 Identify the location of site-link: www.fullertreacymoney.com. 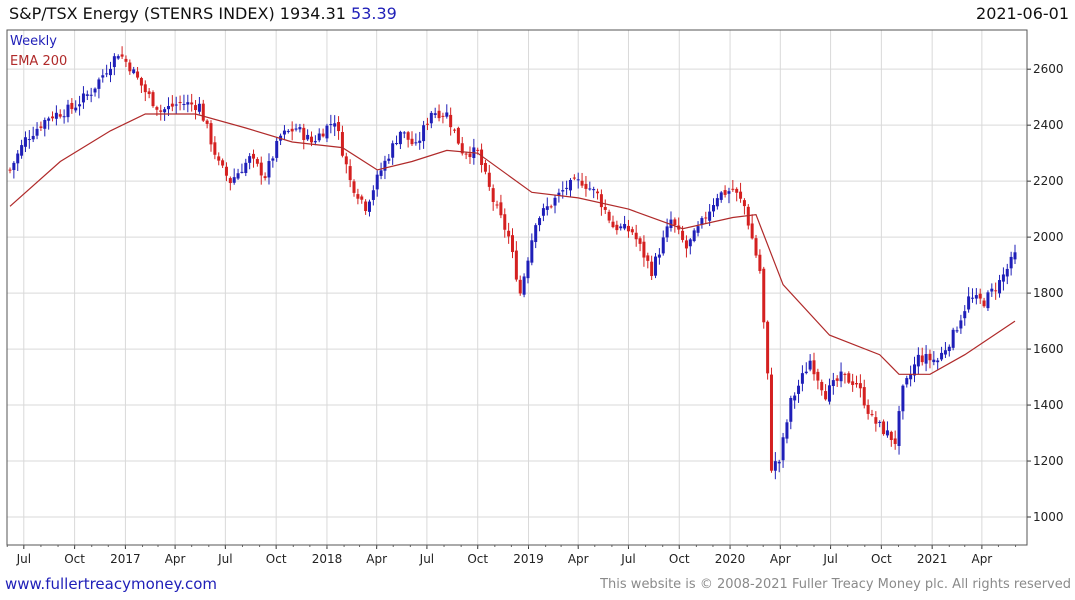
(111, 584).